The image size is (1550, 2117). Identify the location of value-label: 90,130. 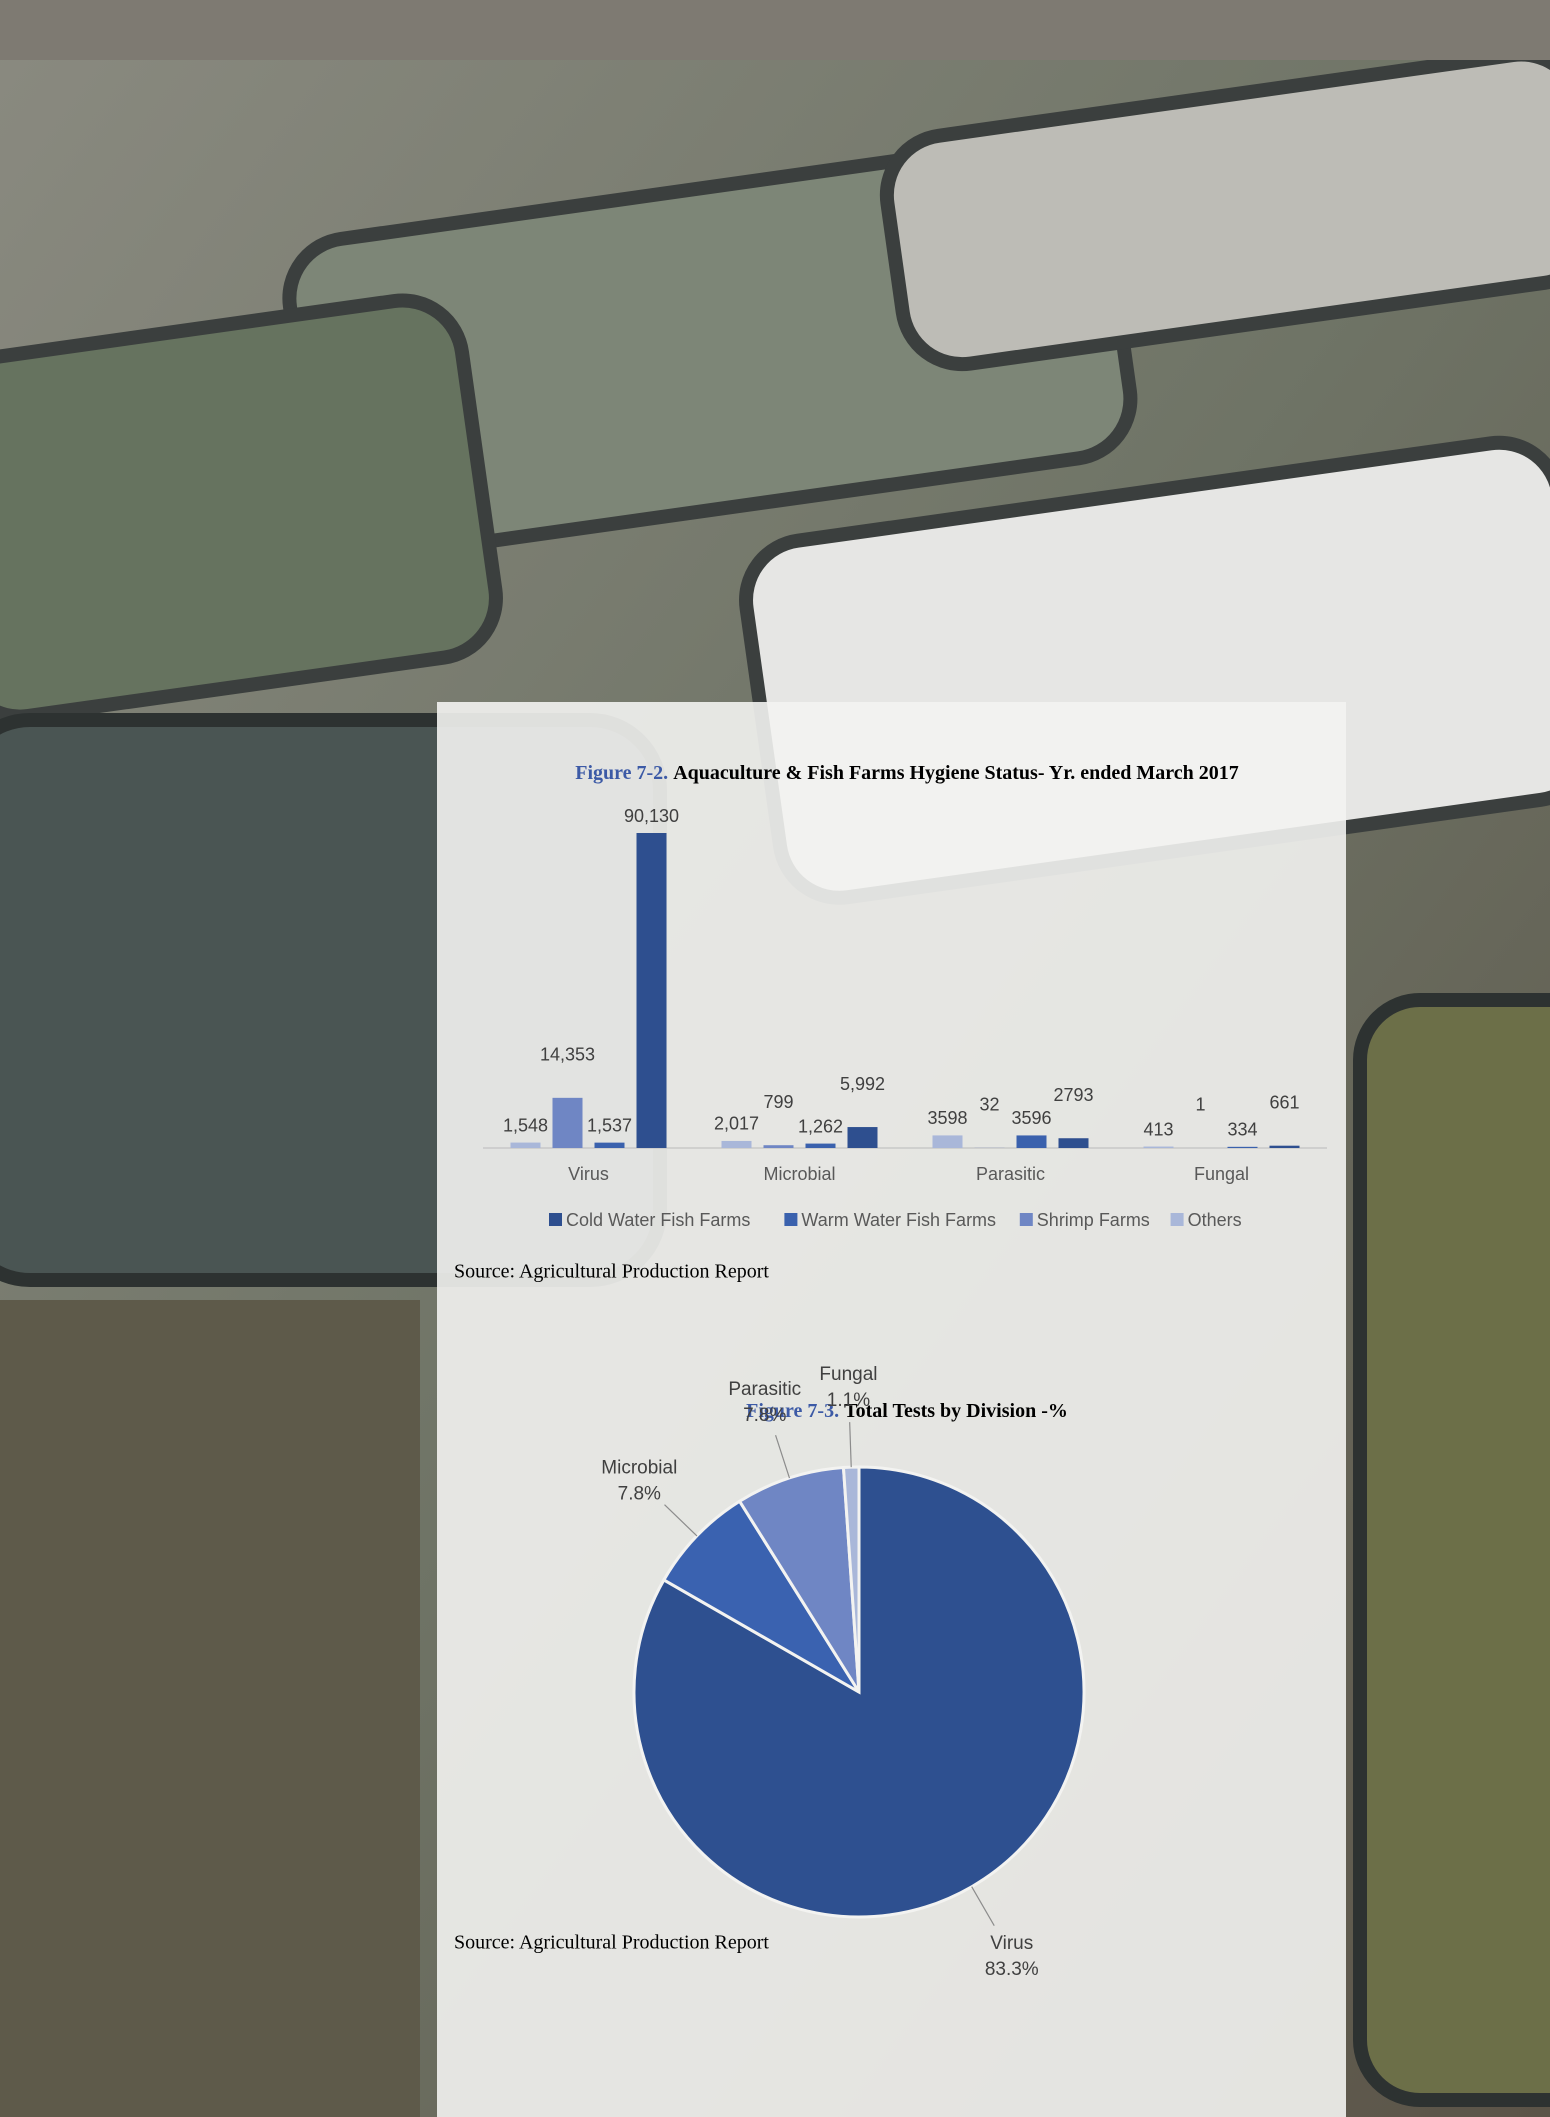
(651, 816).